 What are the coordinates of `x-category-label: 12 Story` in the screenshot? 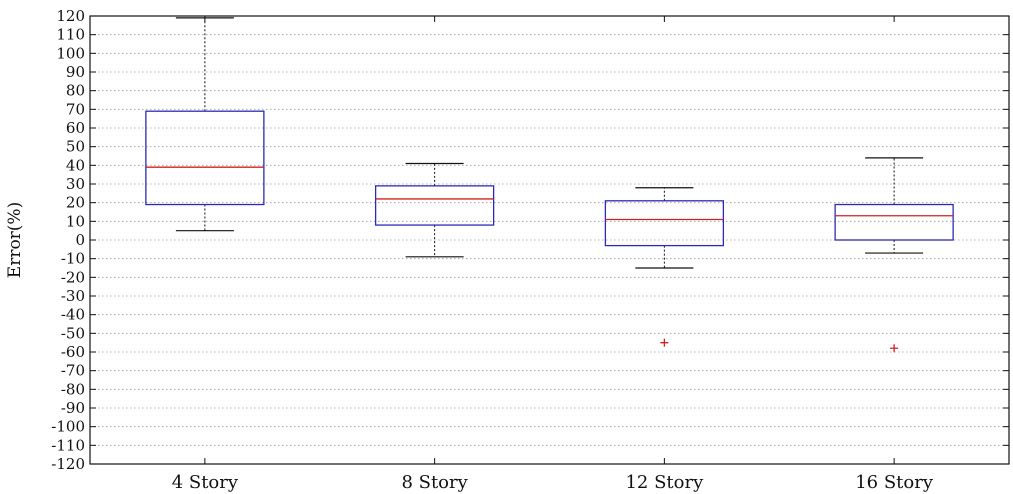 It's located at (664, 482).